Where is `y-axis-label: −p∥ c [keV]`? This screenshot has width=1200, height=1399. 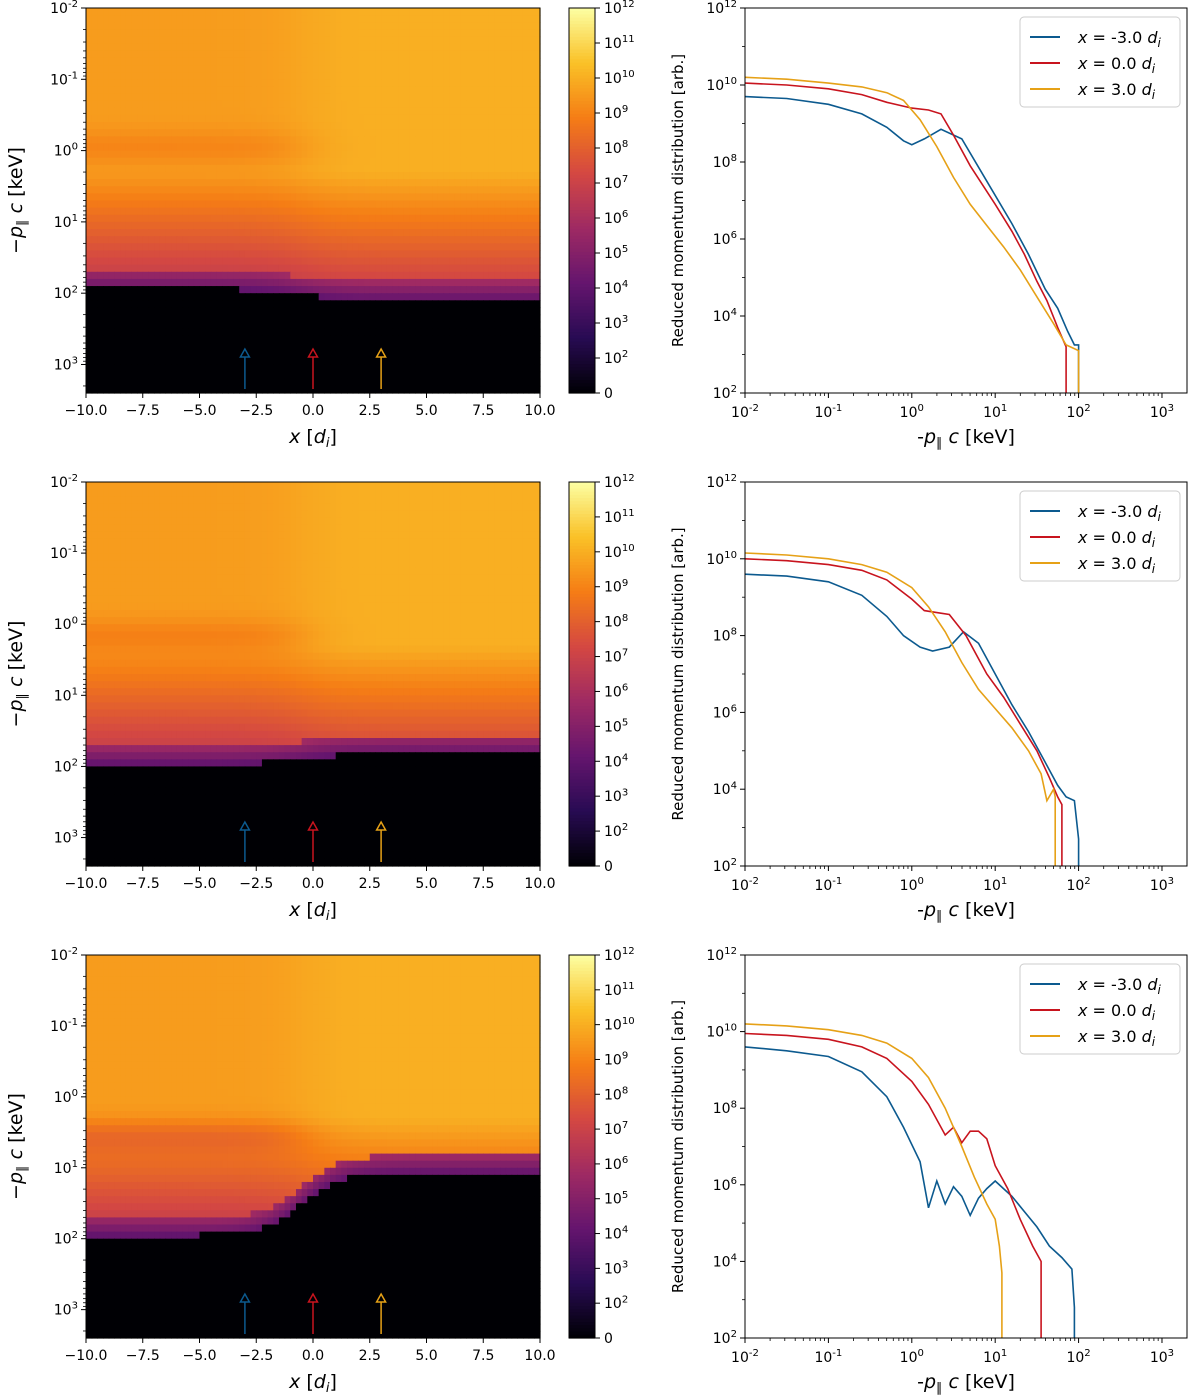
y-axis-label: −p∥ c [keV] is located at coordinates (17, 200).